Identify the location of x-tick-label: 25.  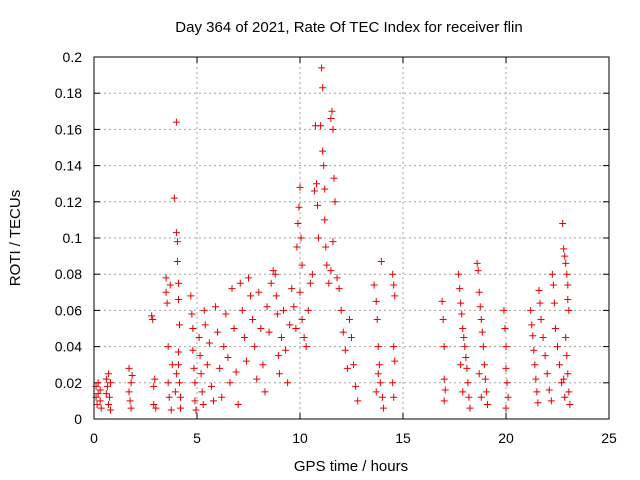
(609, 438).